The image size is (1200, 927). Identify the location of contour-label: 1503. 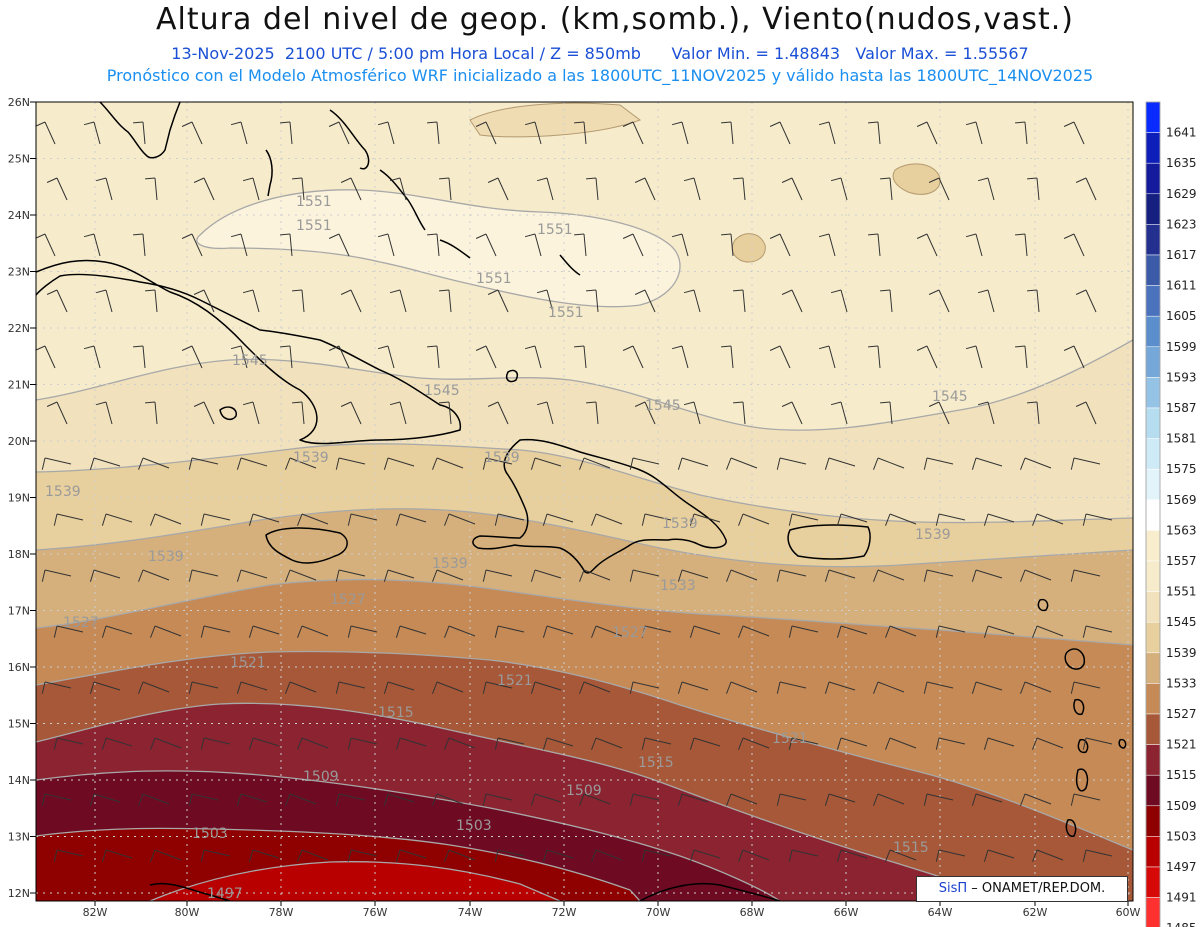
(210, 834).